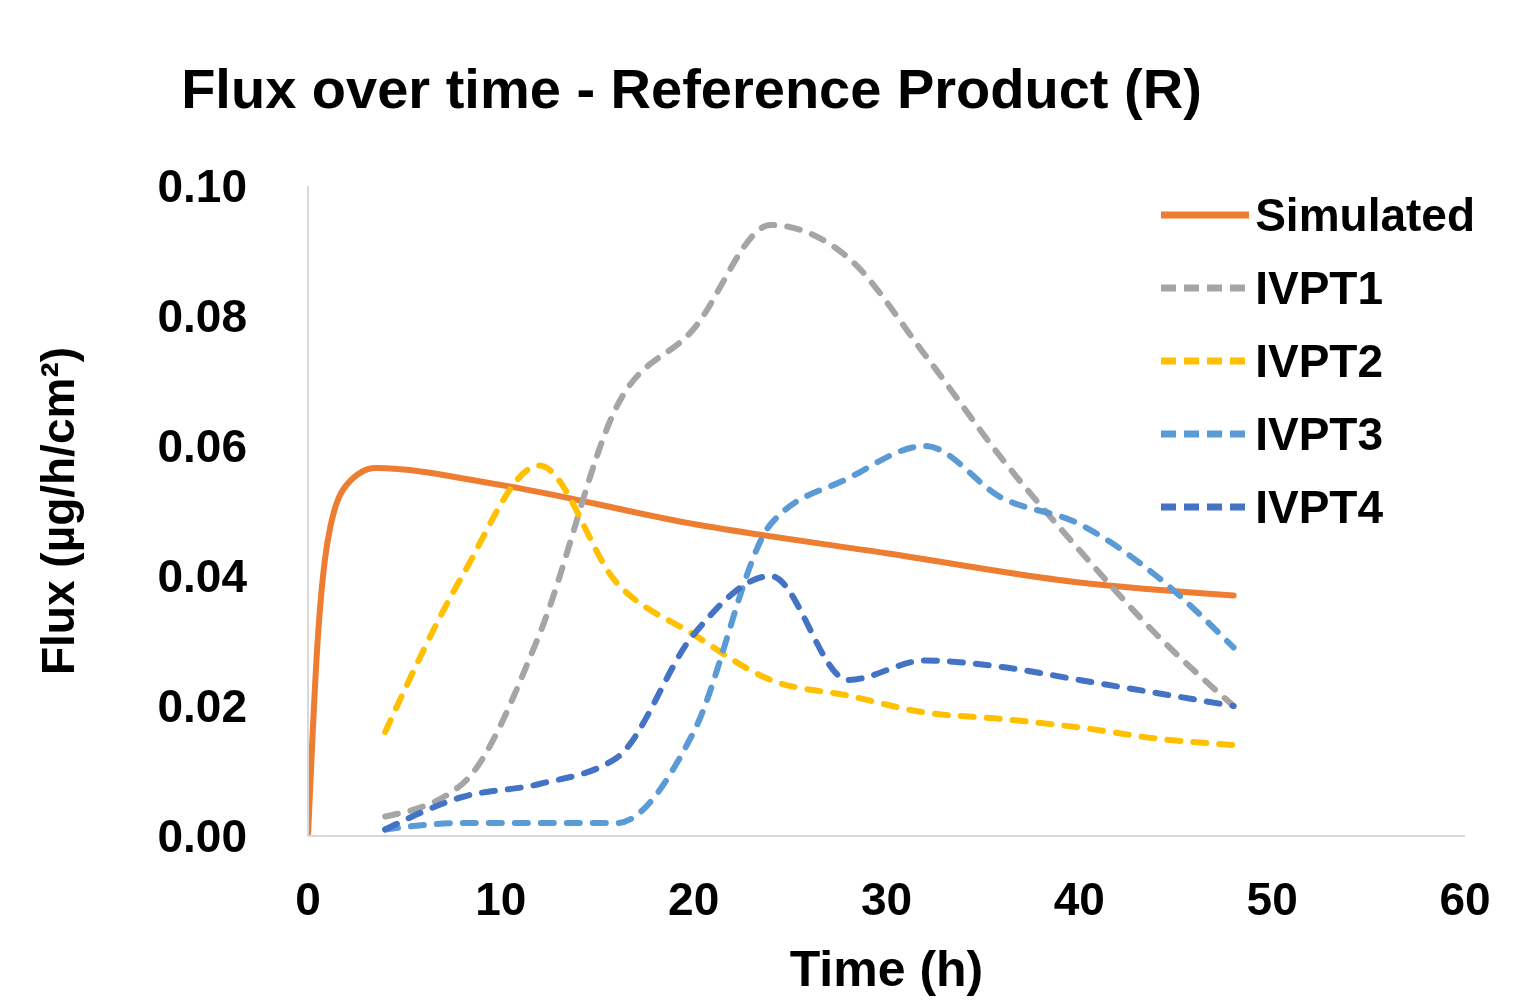  What do you see at coordinates (1365, 214) in the screenshot?
I see `legend-label: Simulated` at bounding box center [1365, 214].